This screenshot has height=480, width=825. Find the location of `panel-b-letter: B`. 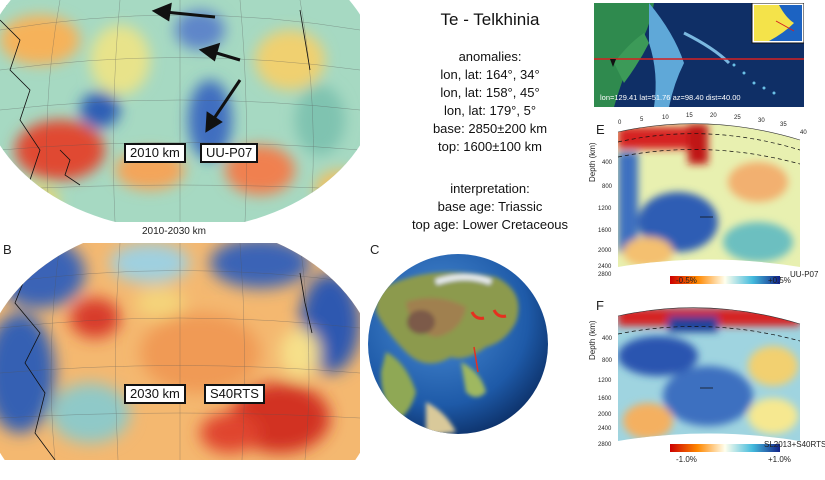

panel-b-letter: B is located at coordinates (7, 249).